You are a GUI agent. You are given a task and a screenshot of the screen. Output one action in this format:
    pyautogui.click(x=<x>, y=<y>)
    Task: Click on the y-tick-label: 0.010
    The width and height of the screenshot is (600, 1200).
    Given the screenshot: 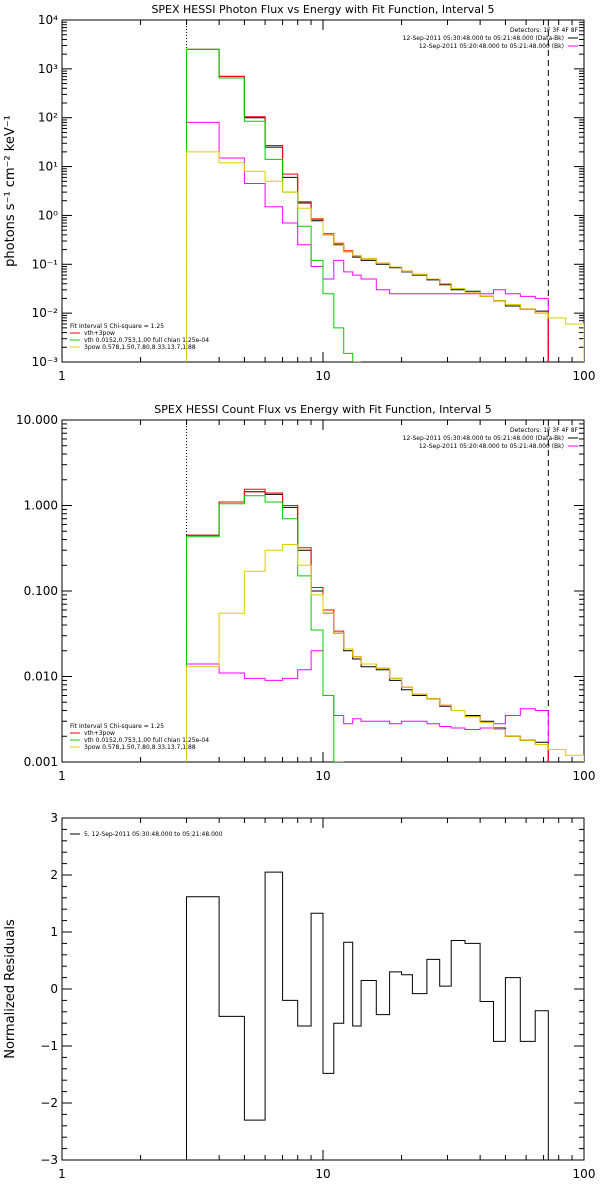 What is the action you would take?
    pyautogui.click(x=41, y=677)
    